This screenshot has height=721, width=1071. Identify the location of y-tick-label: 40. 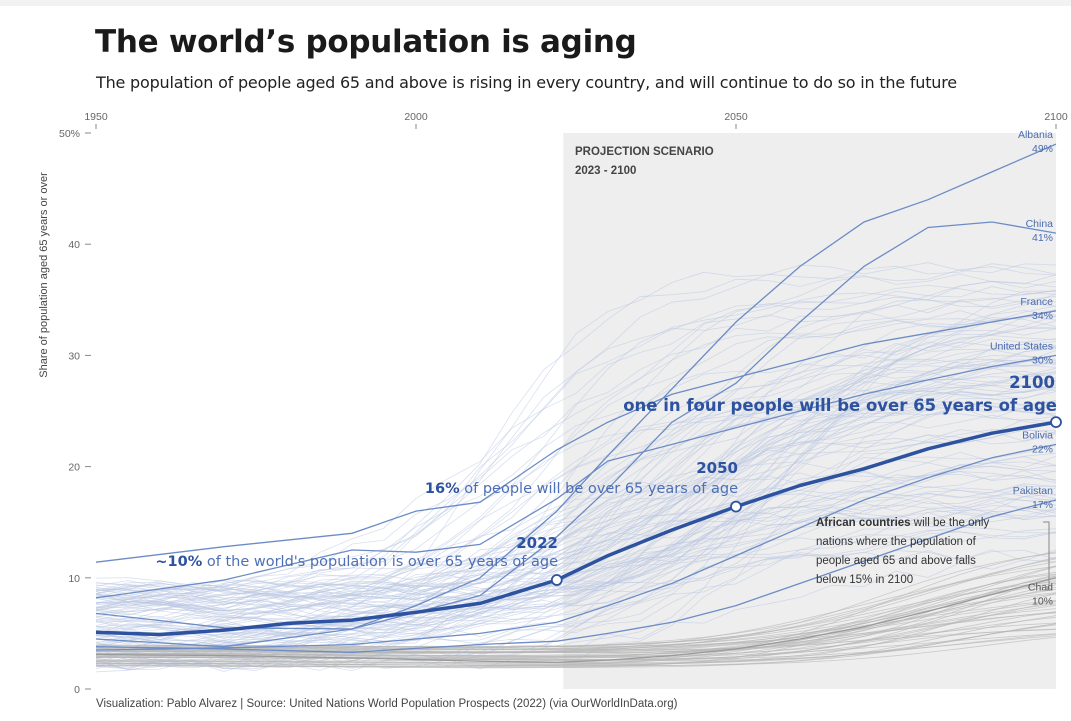
(74, 245).